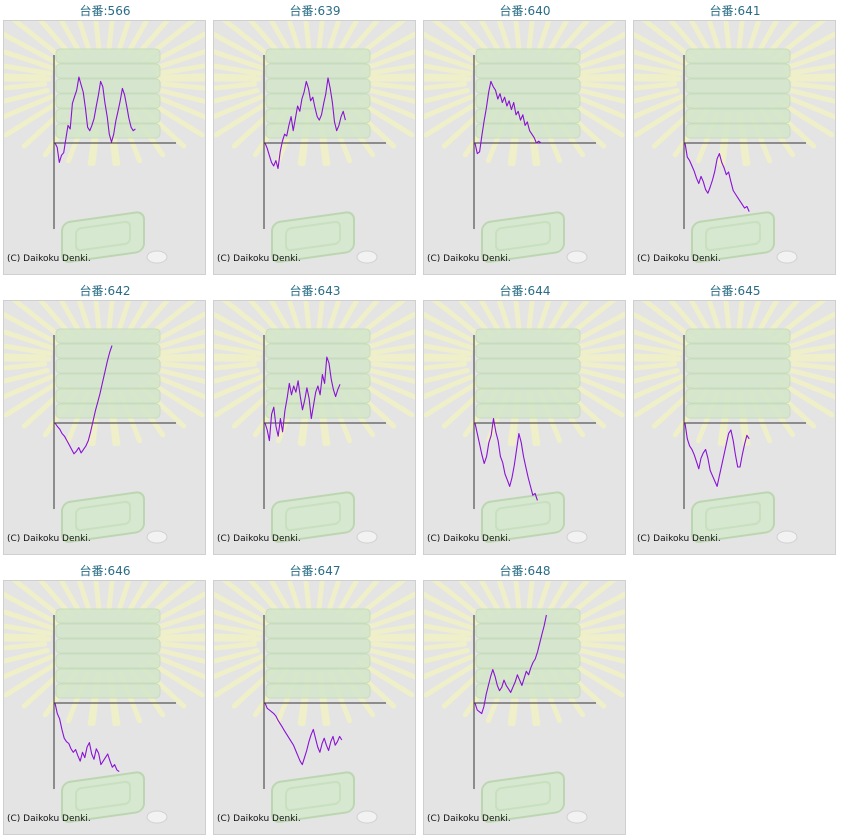 Image resolution: width=842 pixels, height=840 pixels. Describe the element at coordinates (105, 11) in the screenshot. I see `machine-title: 台番:566` at that location.